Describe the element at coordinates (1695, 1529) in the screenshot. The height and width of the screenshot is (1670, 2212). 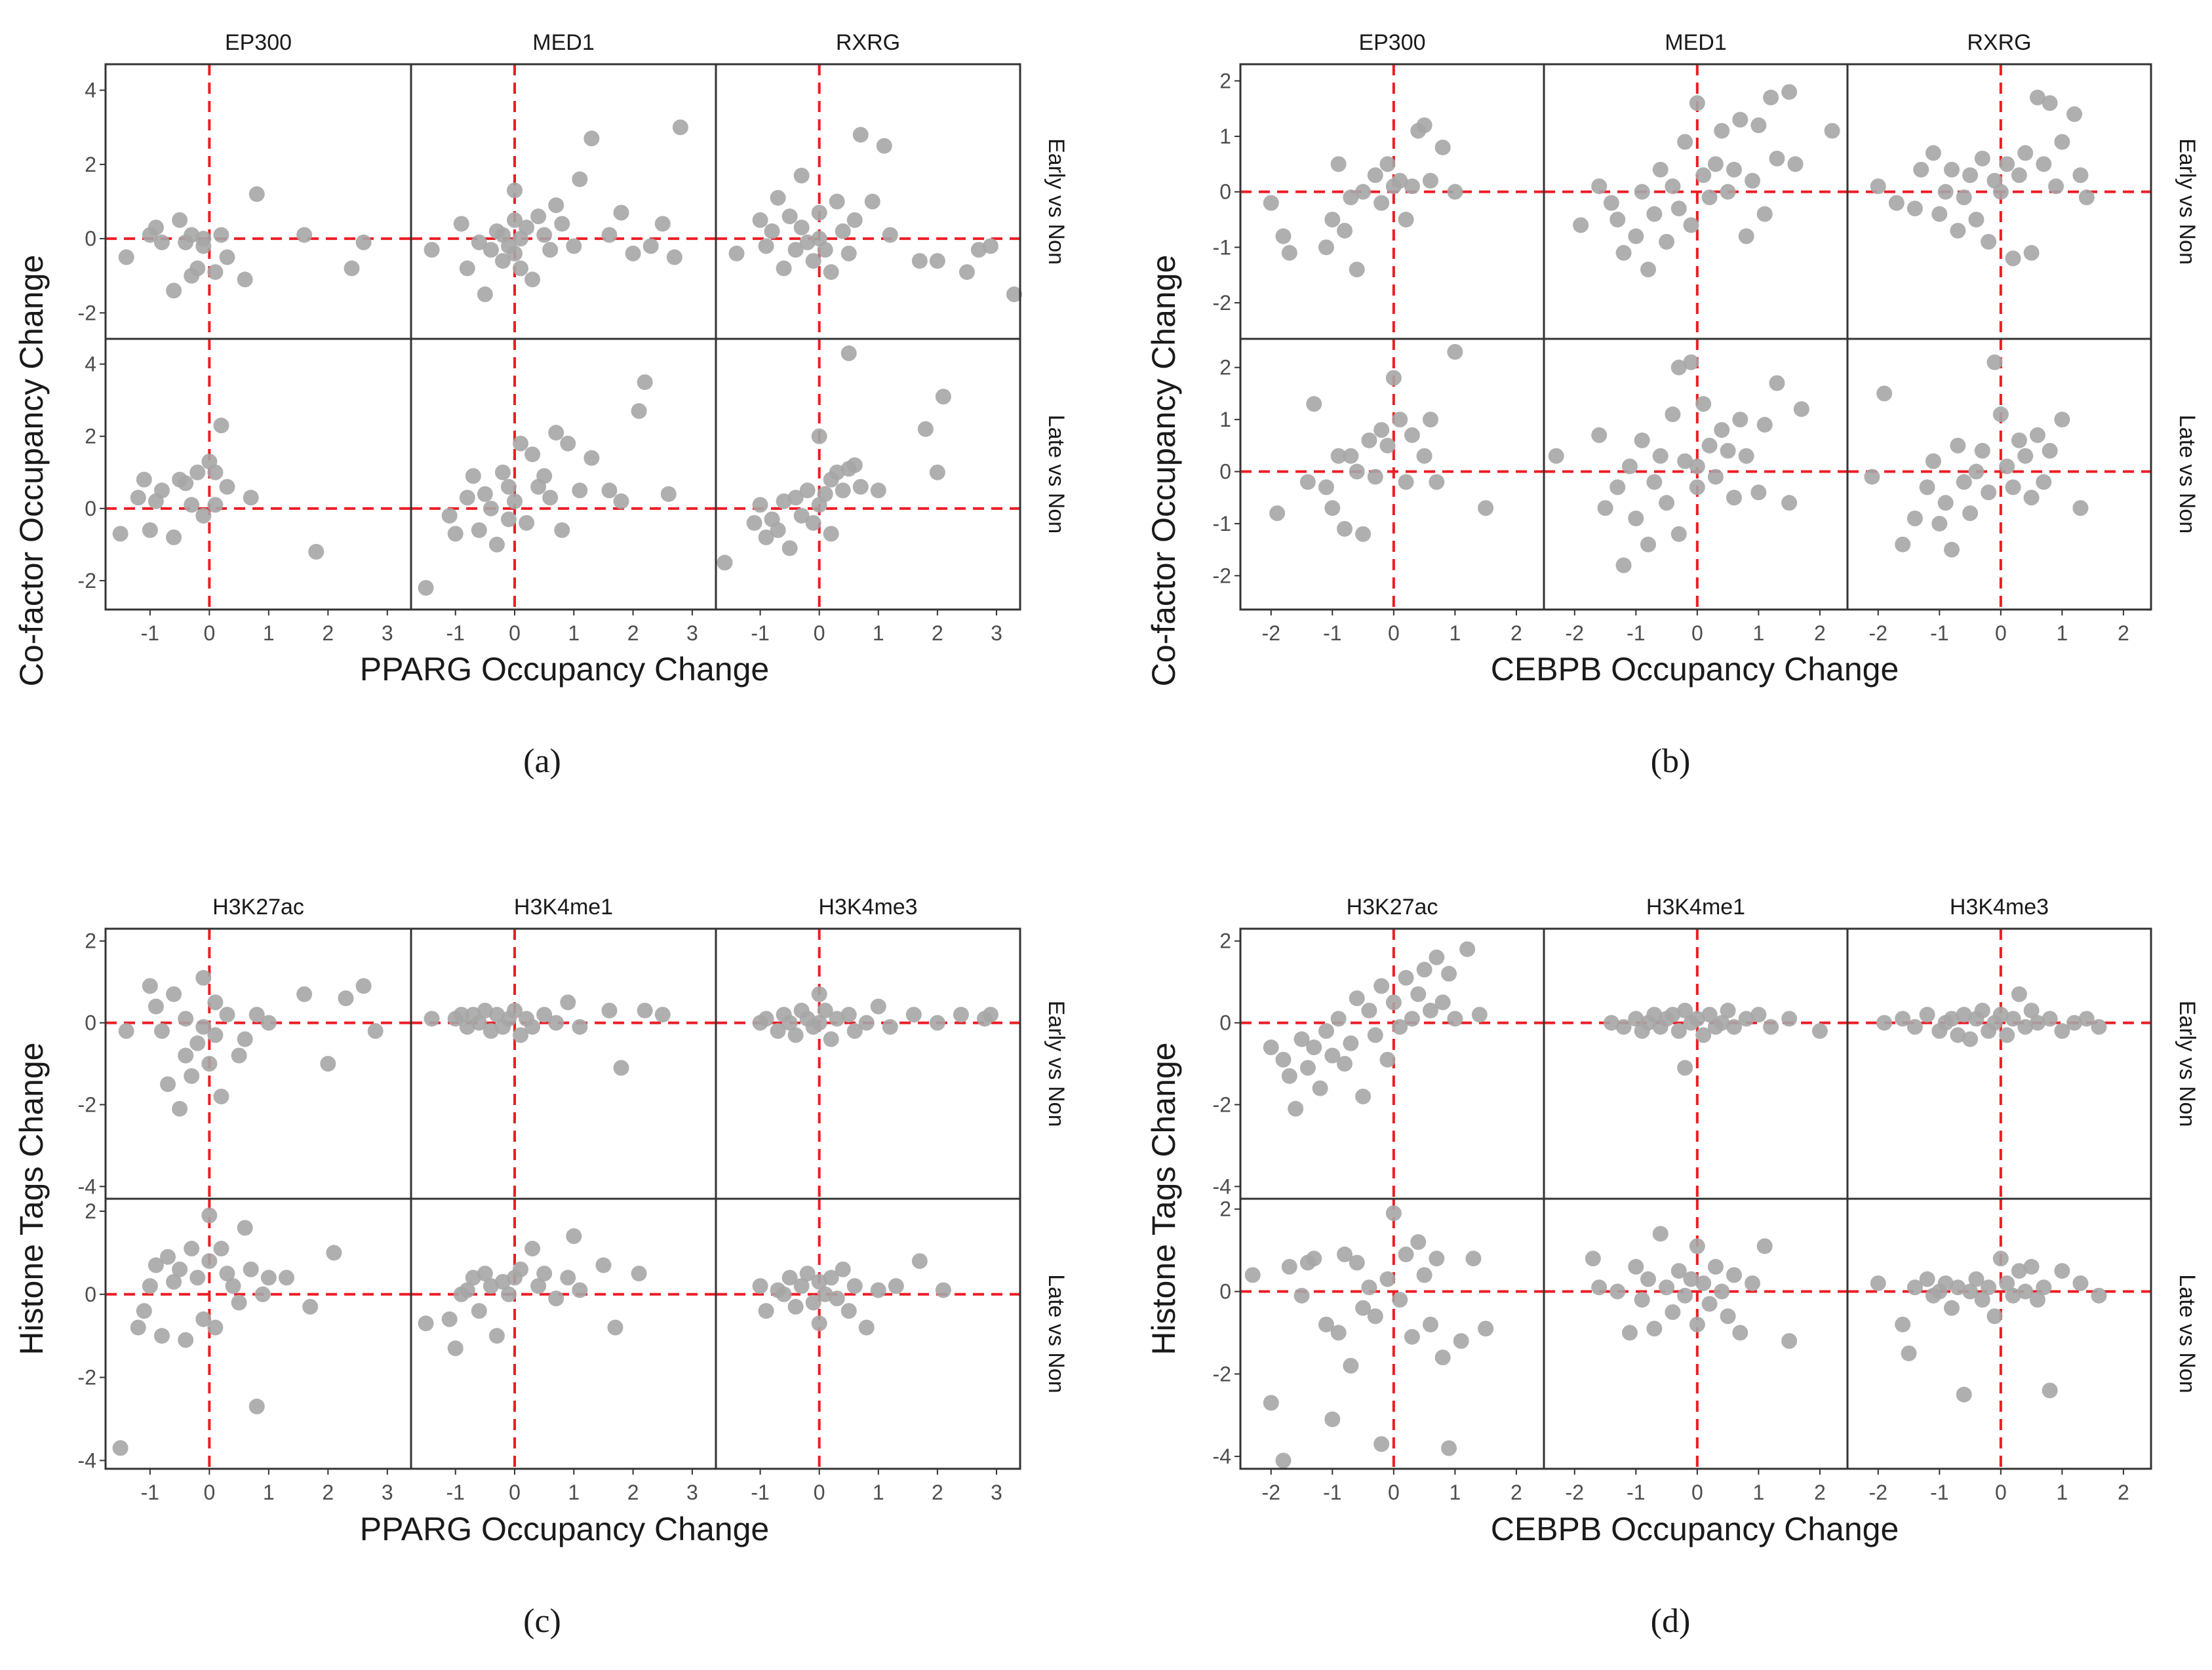
I see `x-axis-title: CEBPB Occupancy Change` at that location.